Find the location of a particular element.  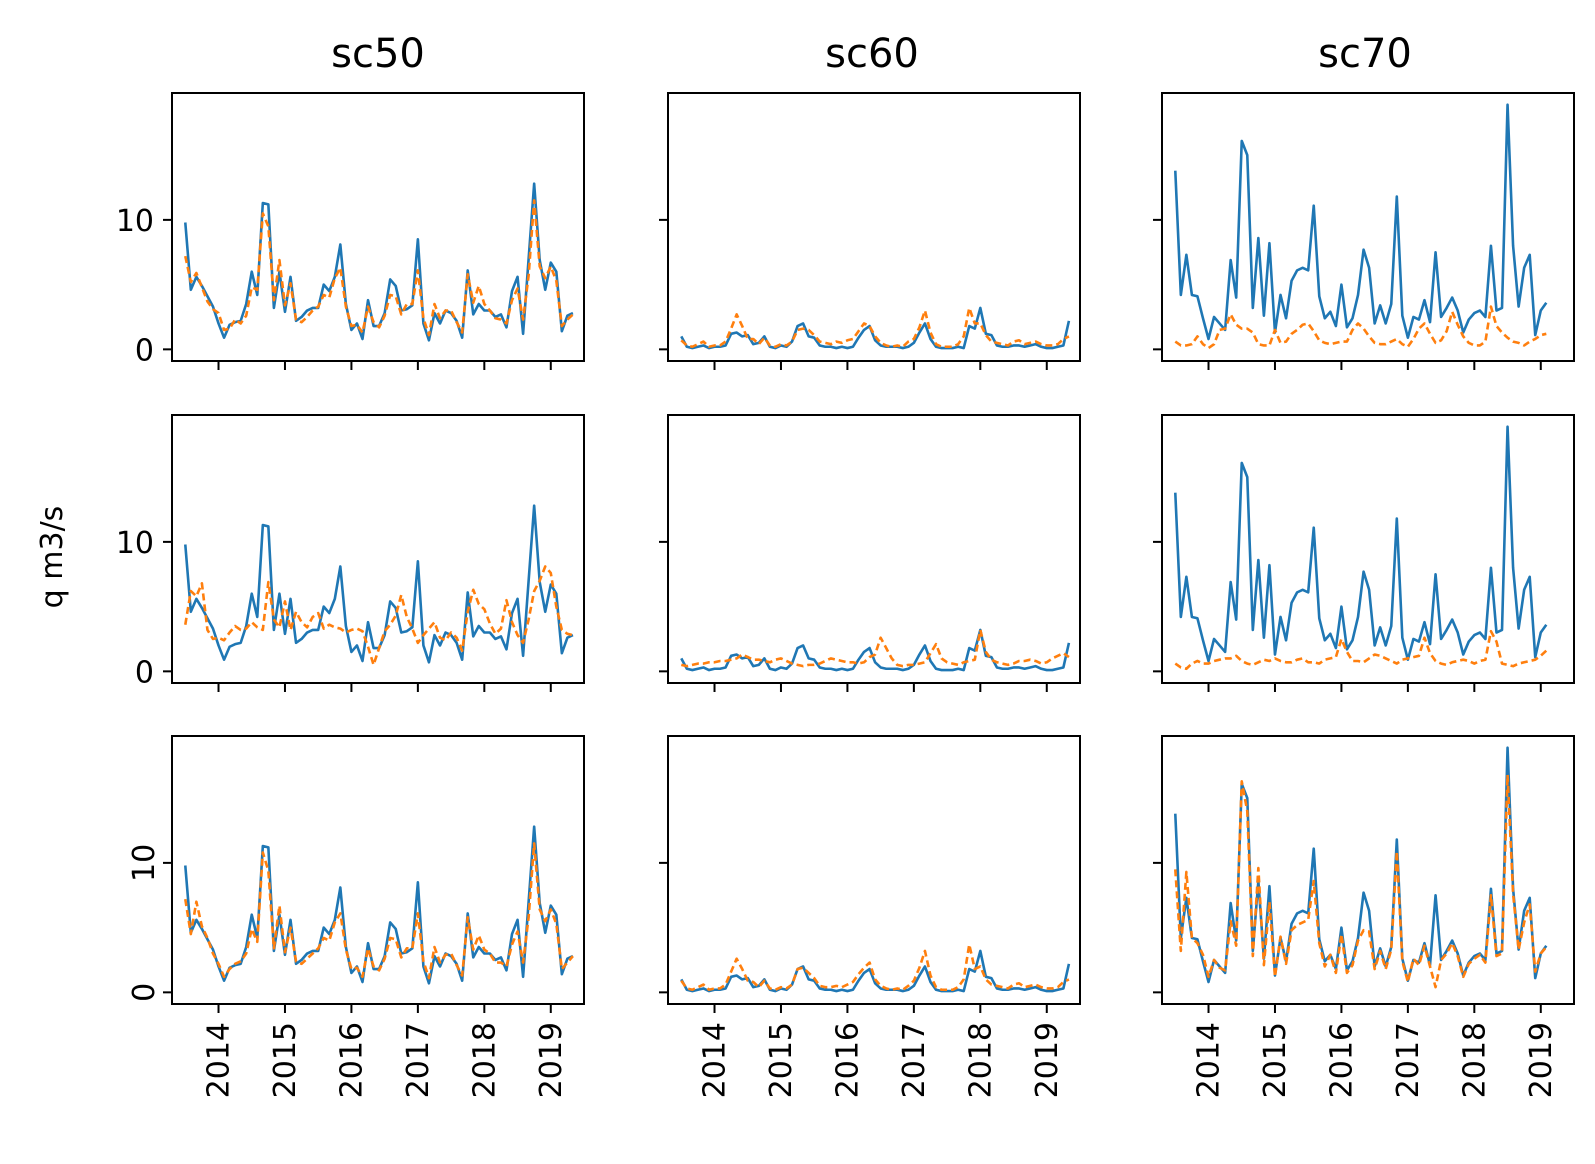

panel-r1-c3 is located at coordinates (1364, 231).